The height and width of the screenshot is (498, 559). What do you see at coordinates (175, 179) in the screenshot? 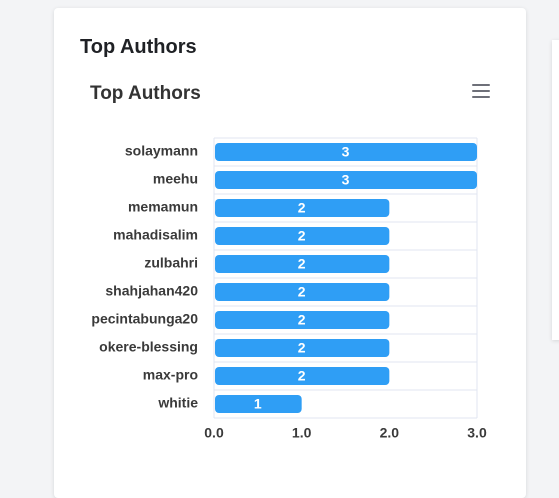
I see `category-label: meehu` at bounding box center [175, 179].